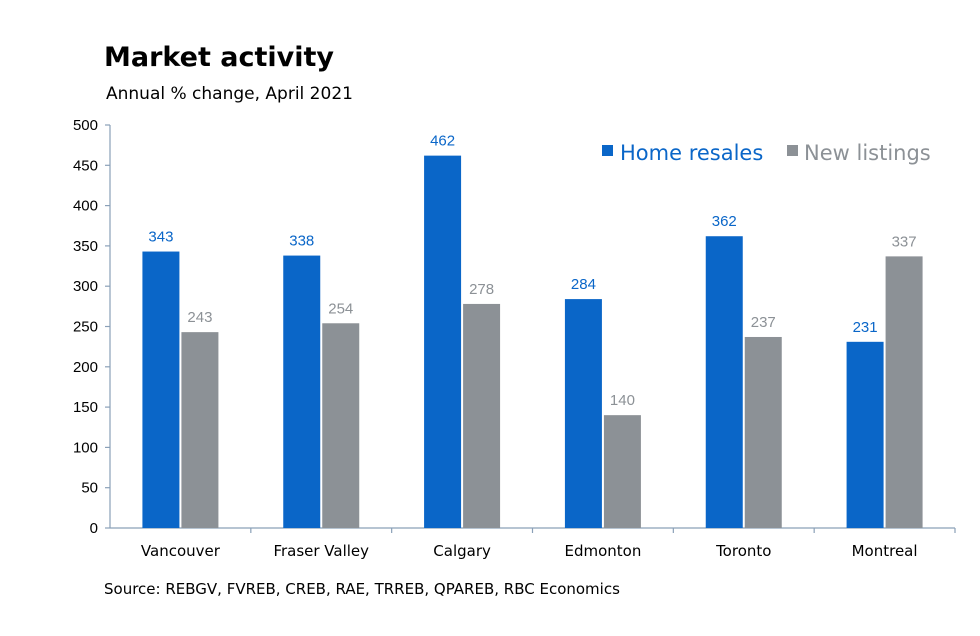 The width and height of the screenshot is (980, 636). Describe the element at coordinates (622, 400) in the screenshot. I see `data-label-new-listings: 140` at that location.